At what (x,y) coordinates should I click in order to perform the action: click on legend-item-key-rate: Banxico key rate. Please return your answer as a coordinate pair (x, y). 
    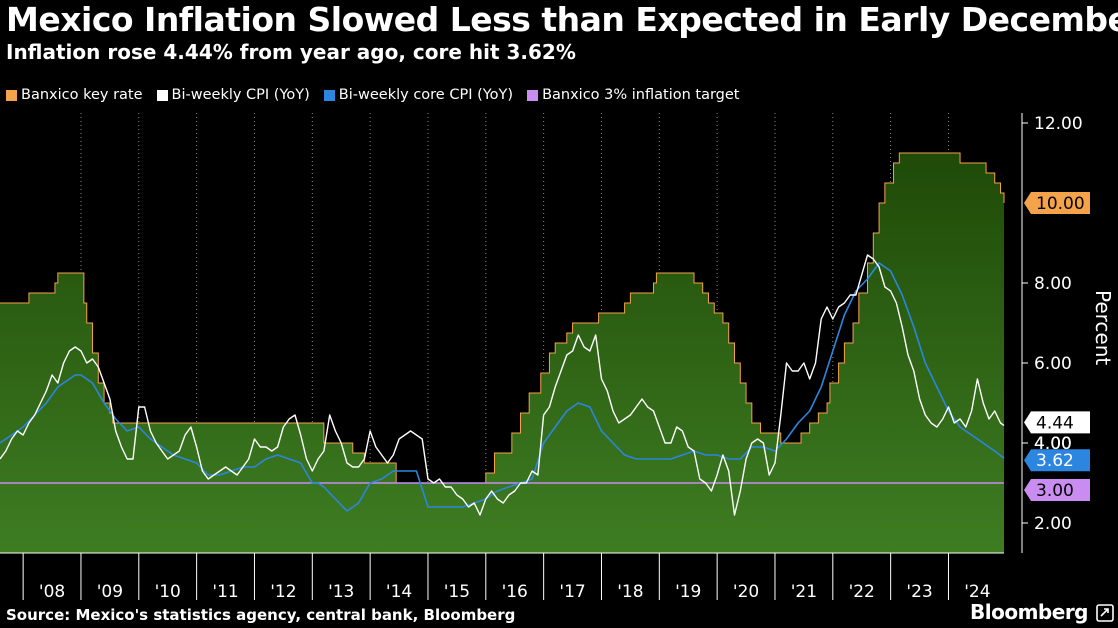
    Looking at the image, I should click on (74, 95).